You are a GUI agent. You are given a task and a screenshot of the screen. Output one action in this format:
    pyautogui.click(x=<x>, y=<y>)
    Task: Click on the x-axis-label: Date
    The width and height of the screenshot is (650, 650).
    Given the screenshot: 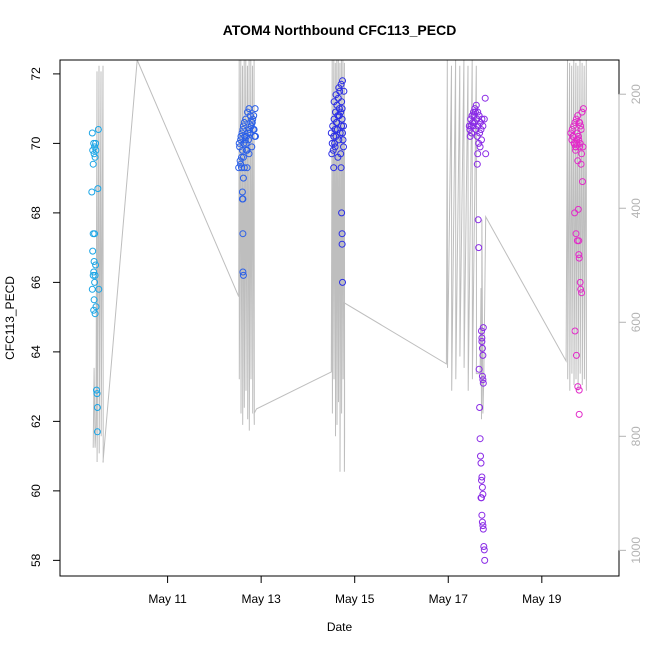 What is the action you would take?
    pyautogui.click(x=340, y=627)
    